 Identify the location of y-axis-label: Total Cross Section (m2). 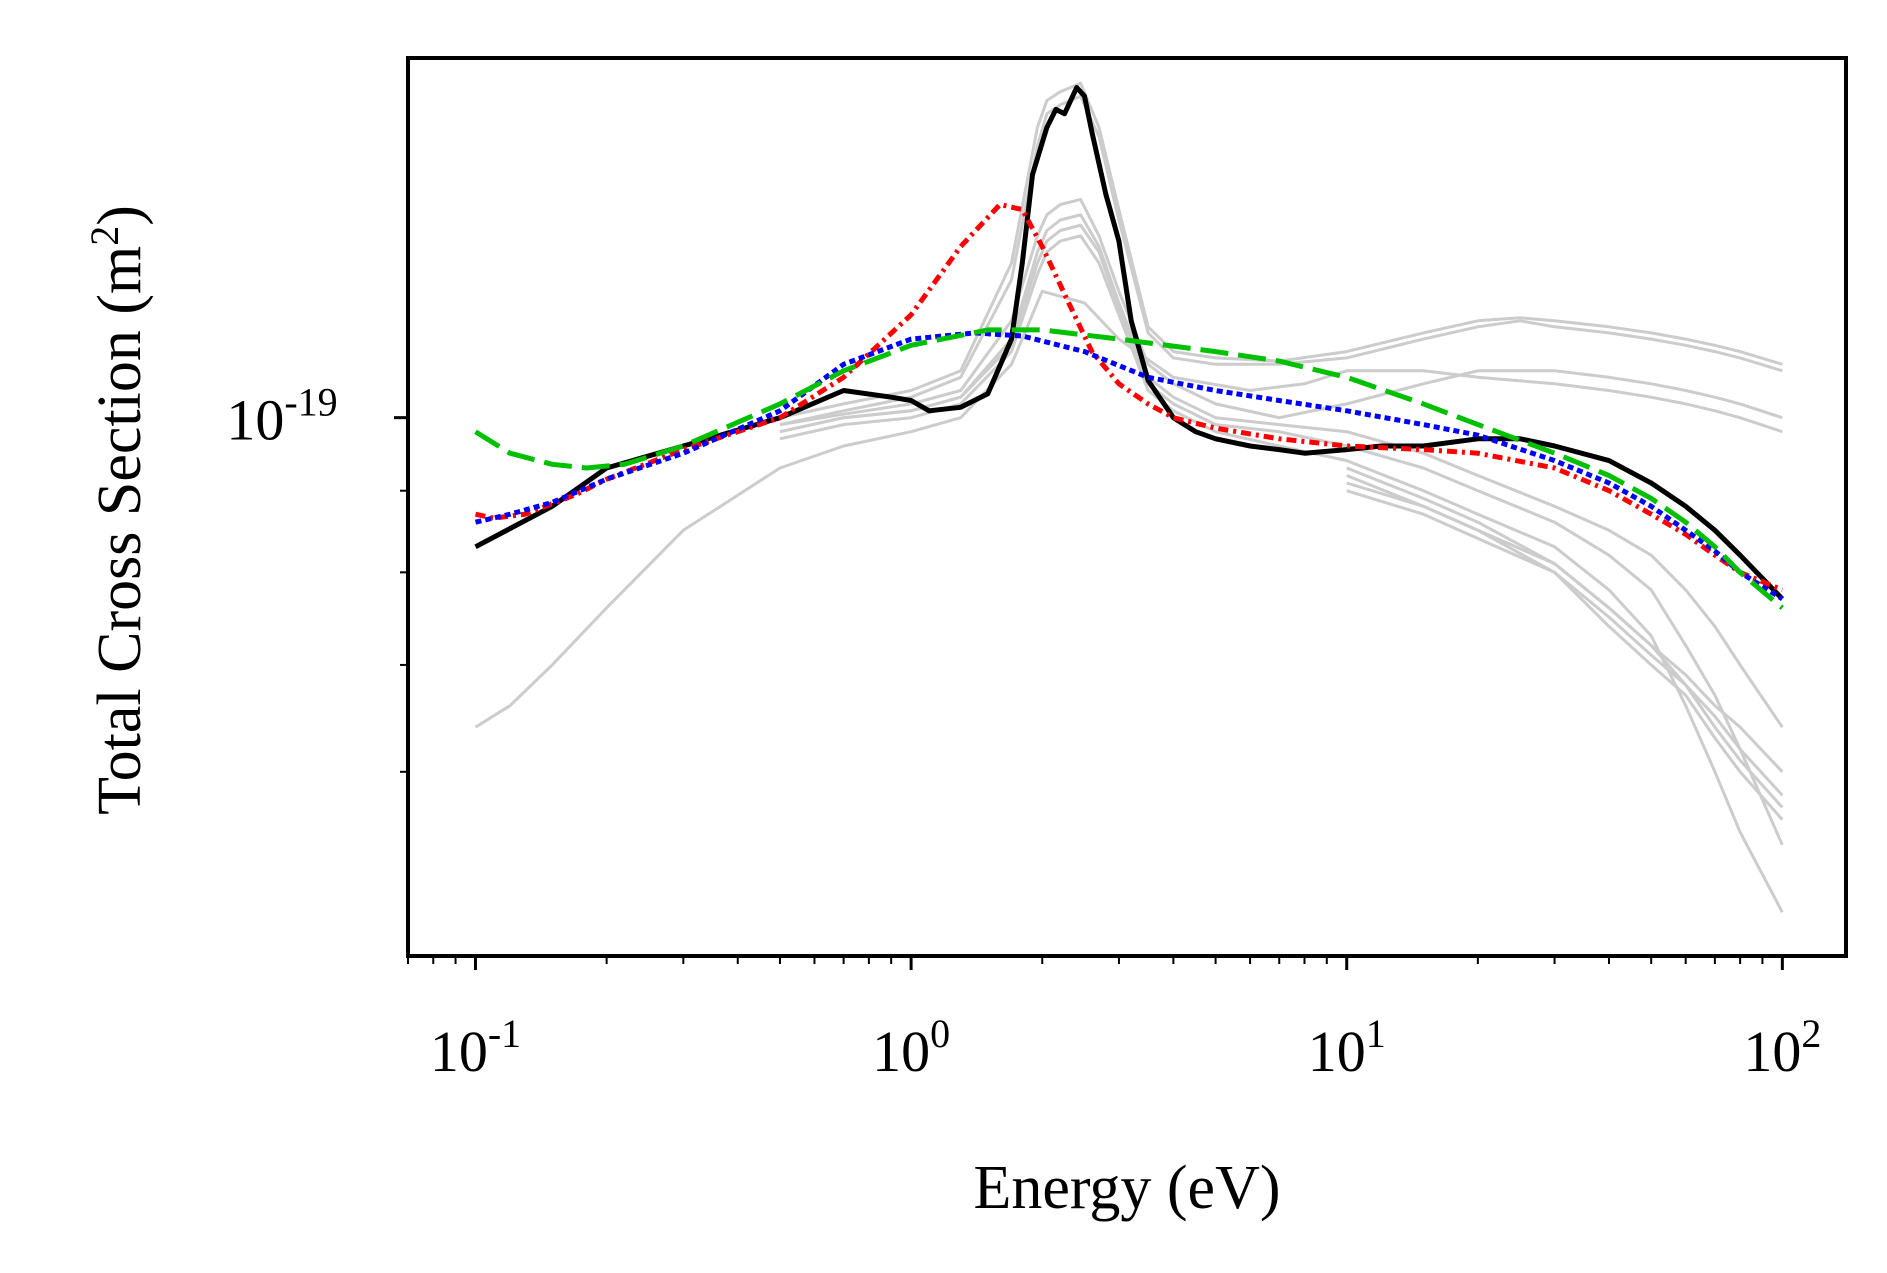
(118, 510).